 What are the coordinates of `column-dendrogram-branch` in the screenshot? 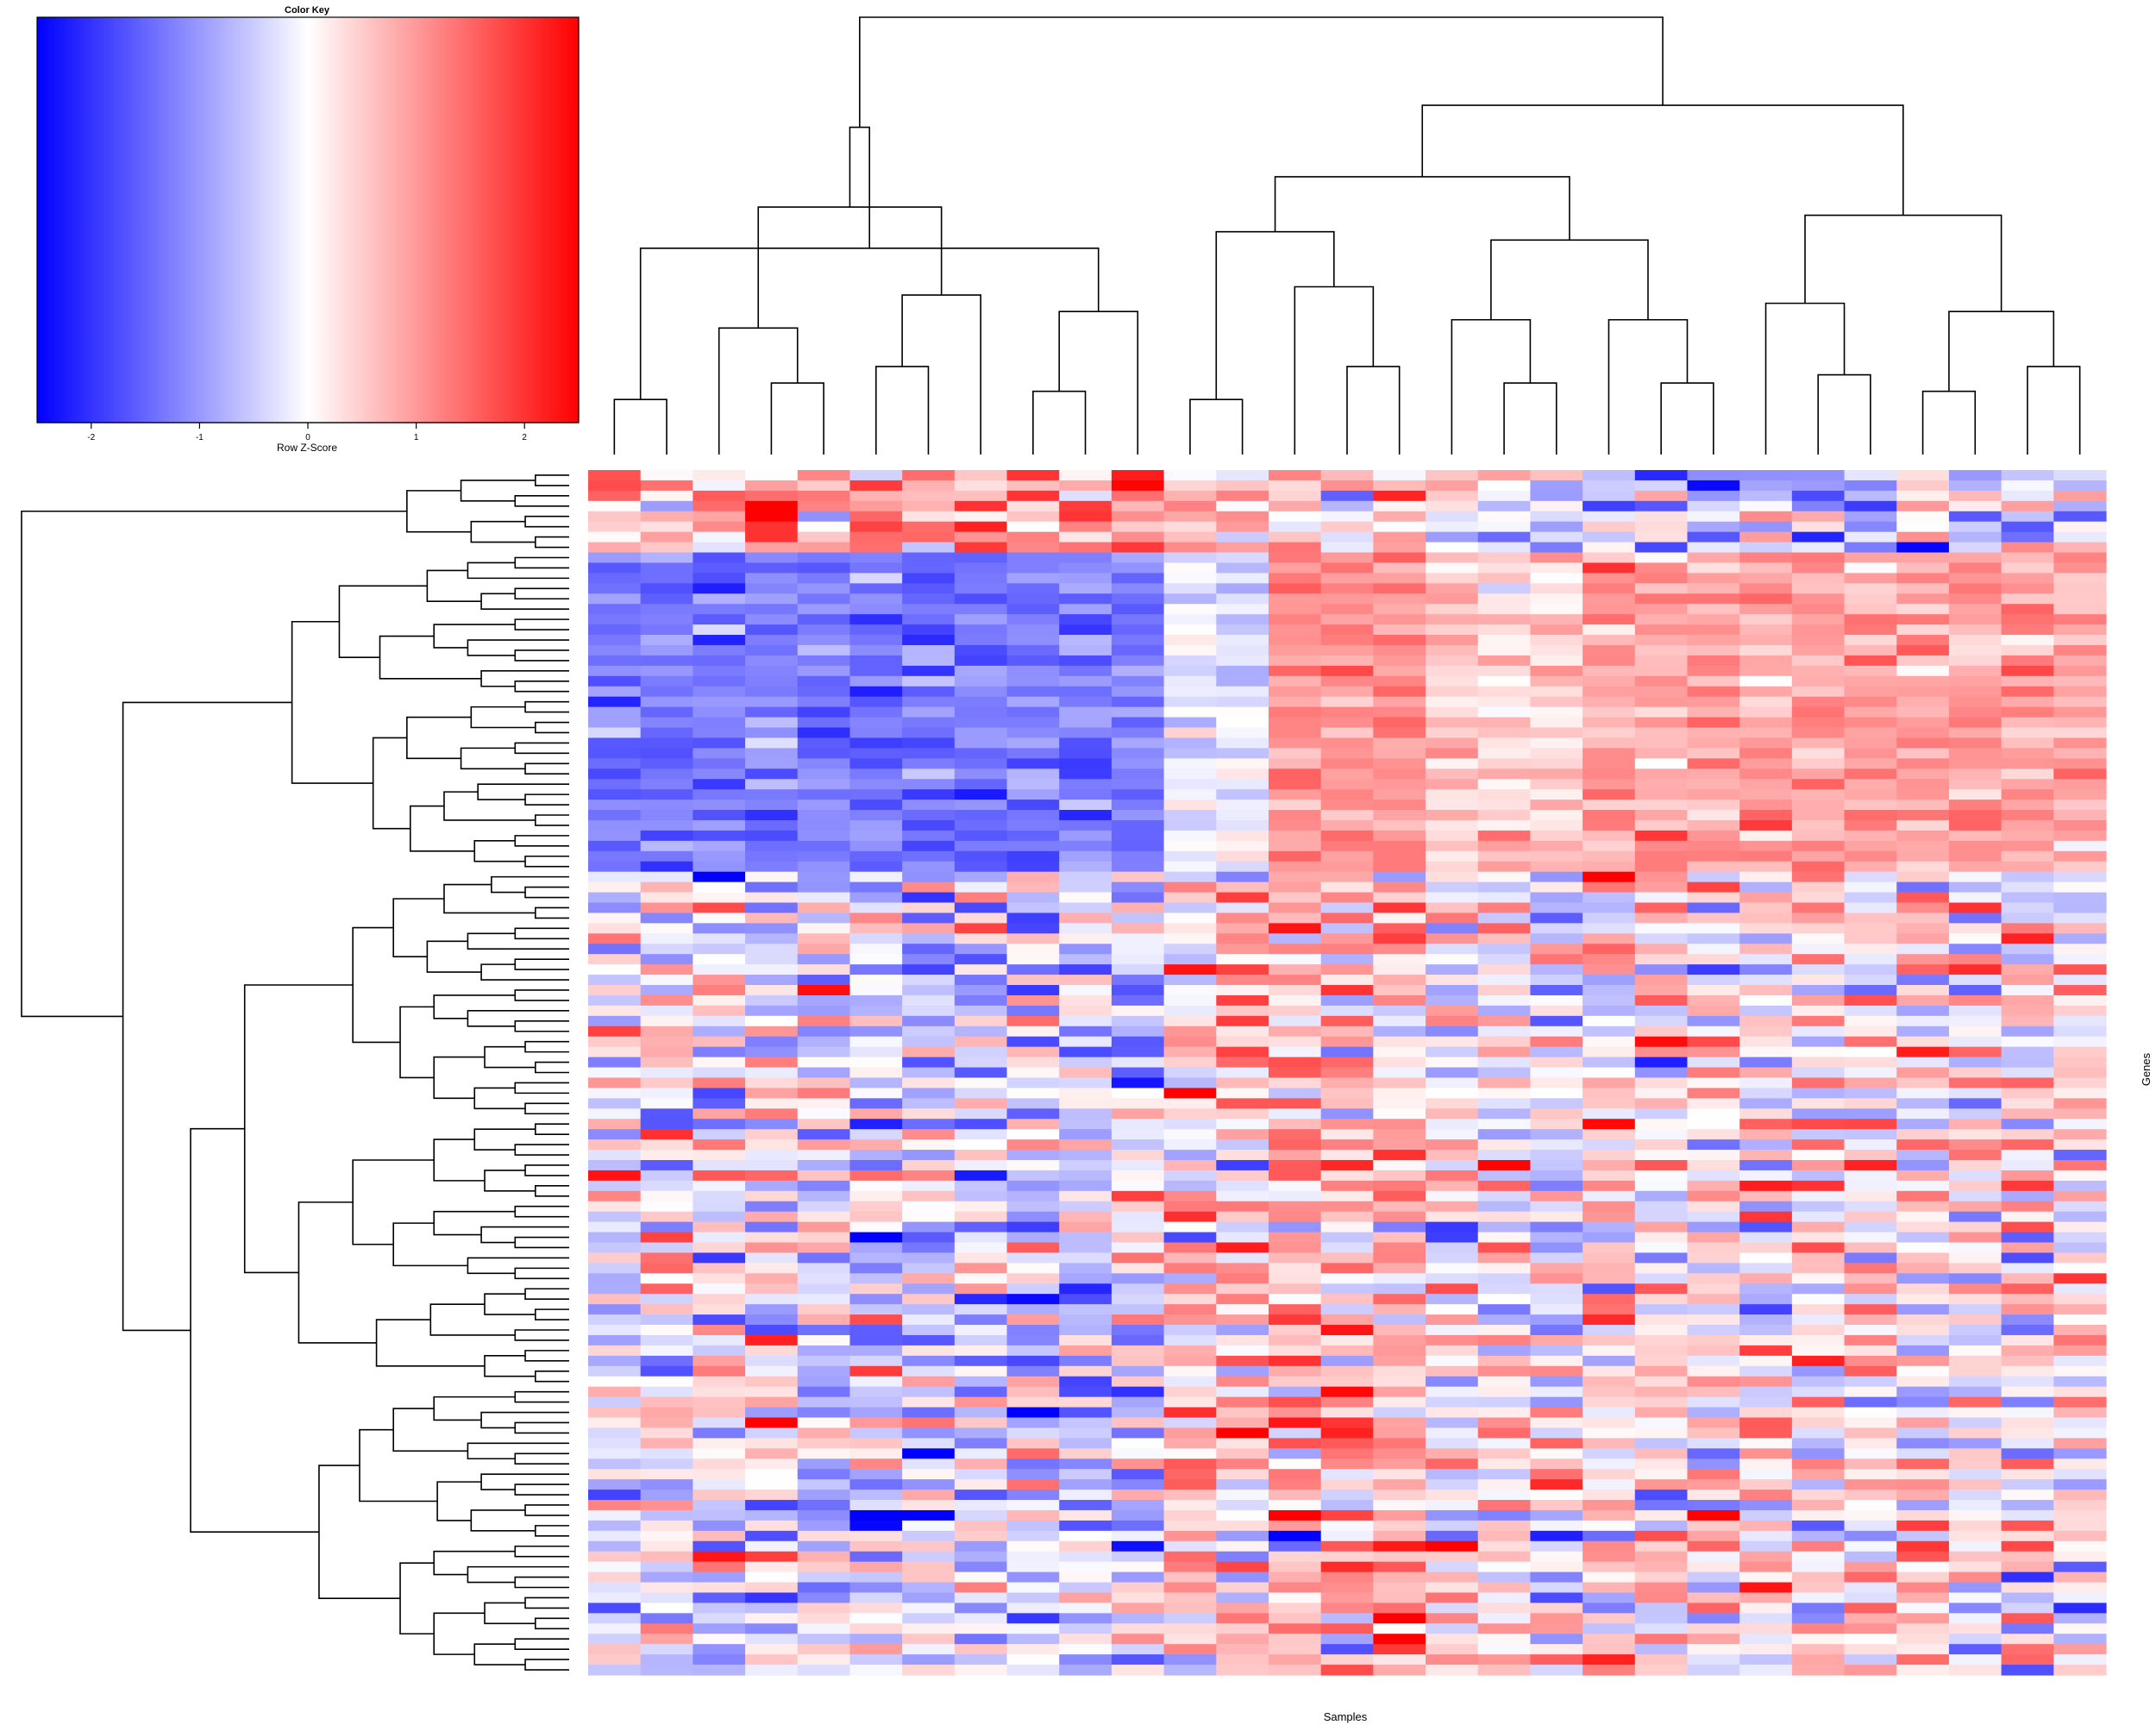 It's located at (1422, 209).